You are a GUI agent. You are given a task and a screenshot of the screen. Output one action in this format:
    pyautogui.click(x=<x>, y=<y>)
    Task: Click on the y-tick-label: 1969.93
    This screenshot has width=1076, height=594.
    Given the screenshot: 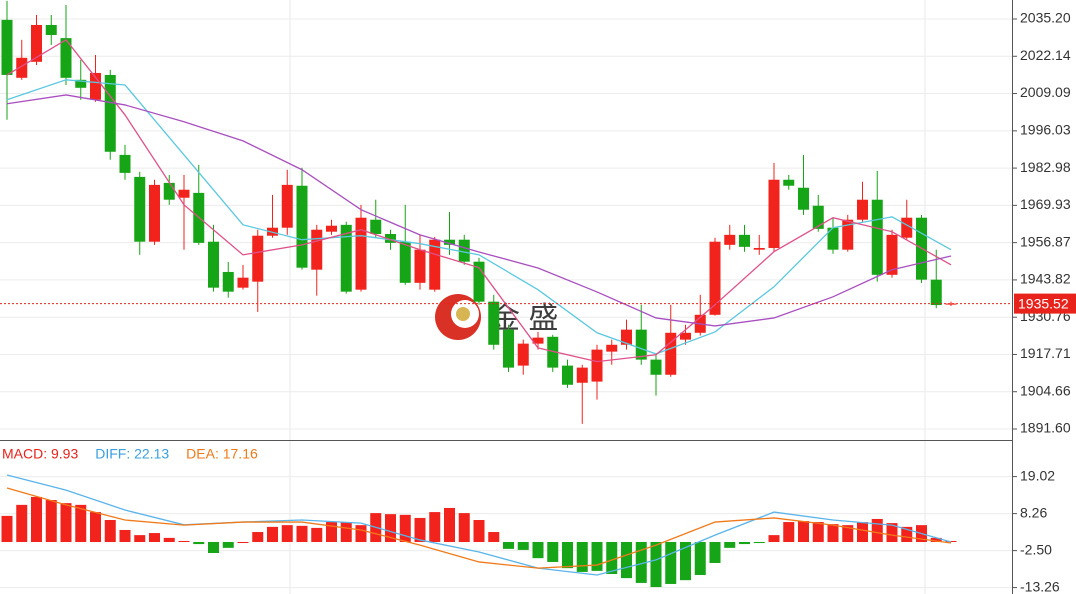 What is the action you would take?
    pyautogui.click(x=1045, y=204)
    